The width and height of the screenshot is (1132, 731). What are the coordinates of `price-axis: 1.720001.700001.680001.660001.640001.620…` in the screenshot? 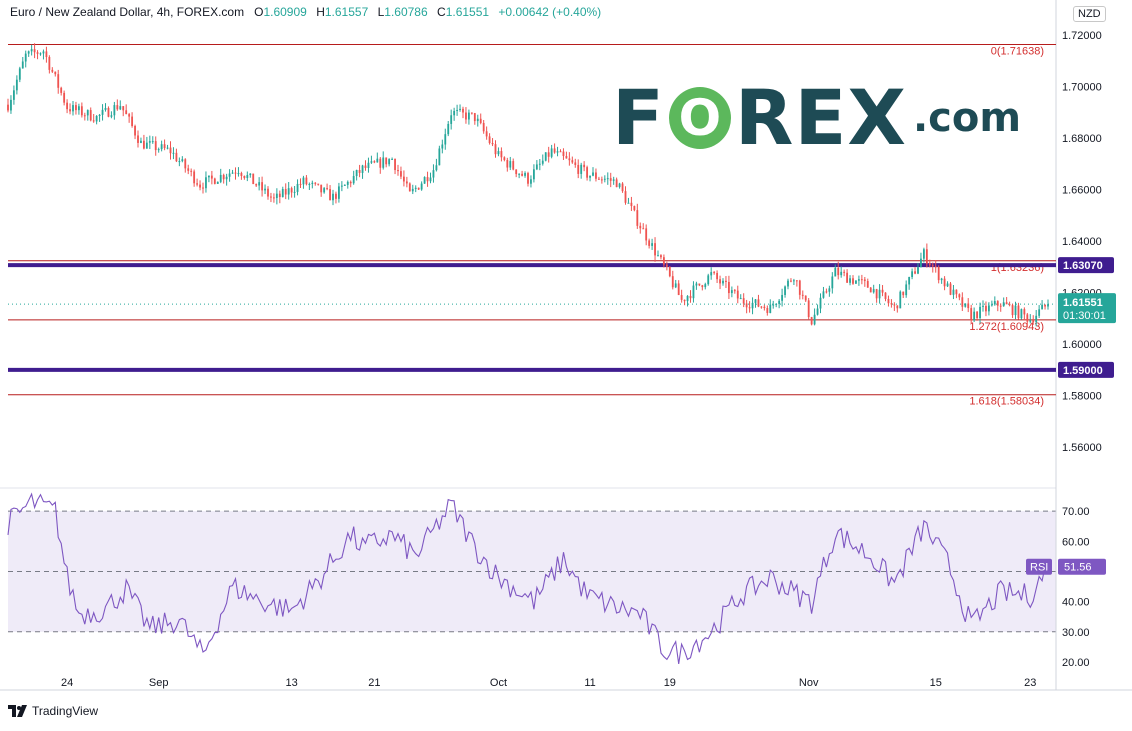 It's located at (1071, 349).